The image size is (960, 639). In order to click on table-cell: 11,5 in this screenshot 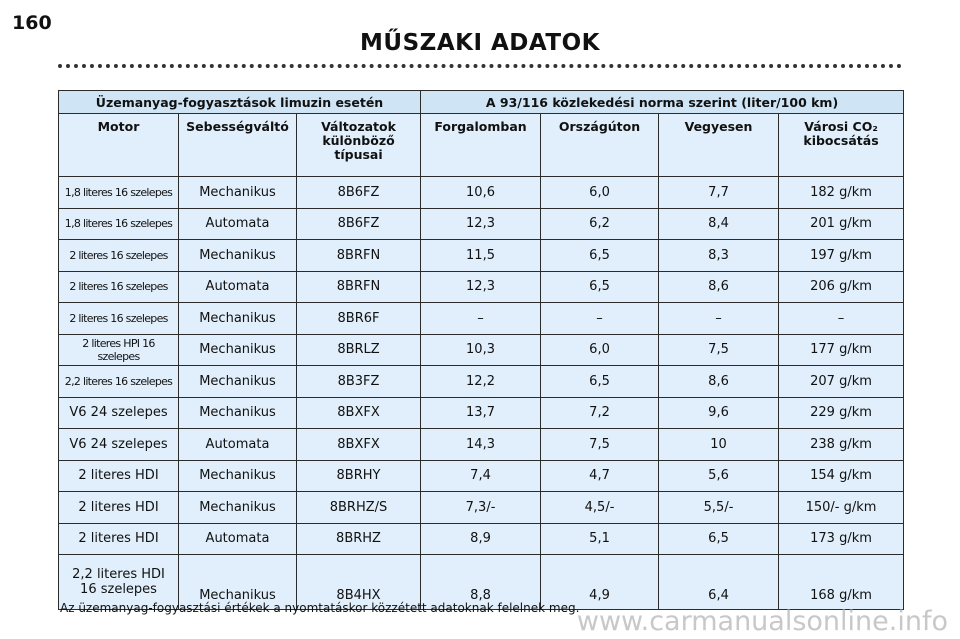, I will do `click(481, 255)`.